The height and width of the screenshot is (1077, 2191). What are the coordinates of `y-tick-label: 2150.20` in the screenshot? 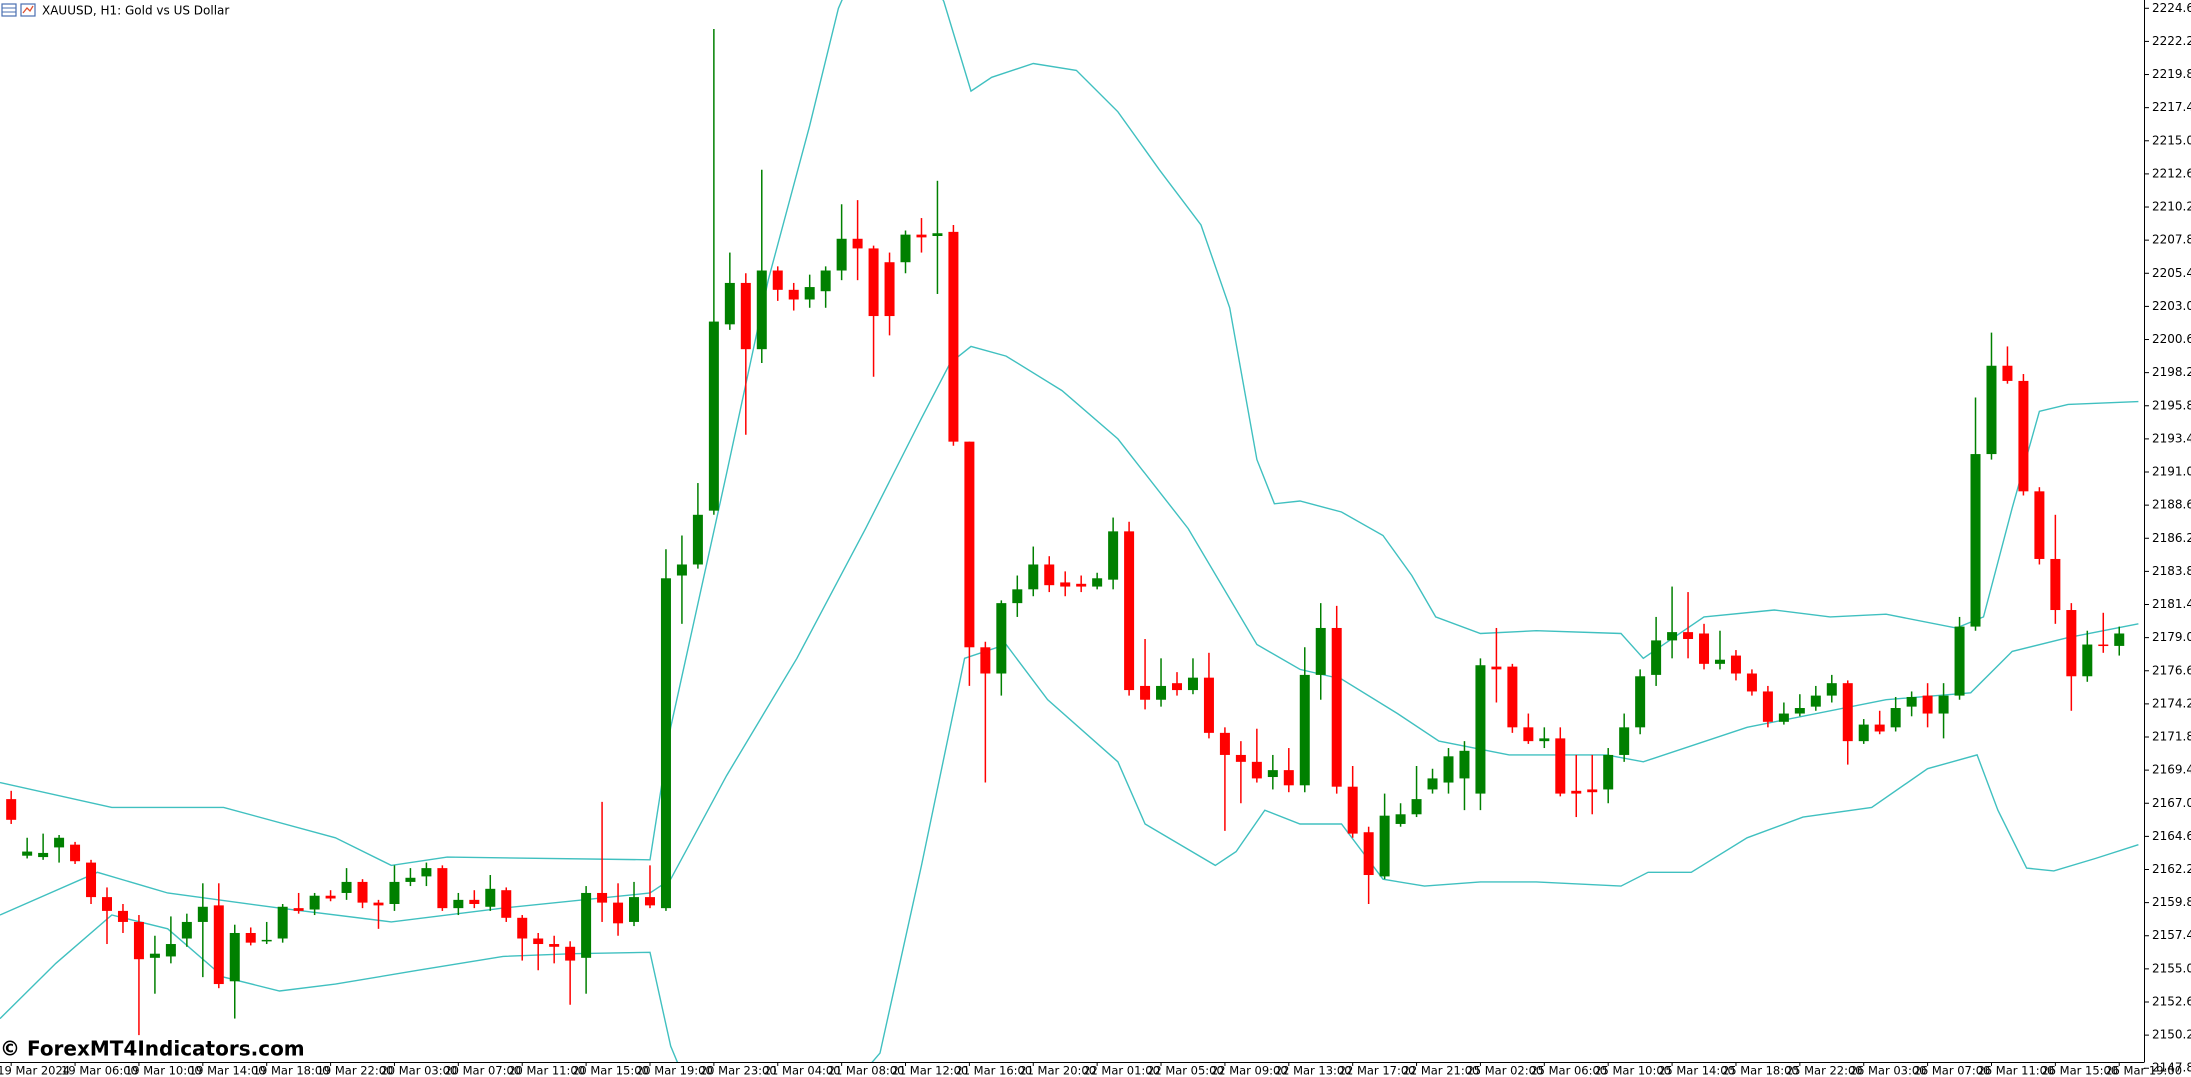 It's located at (2171, 1035).